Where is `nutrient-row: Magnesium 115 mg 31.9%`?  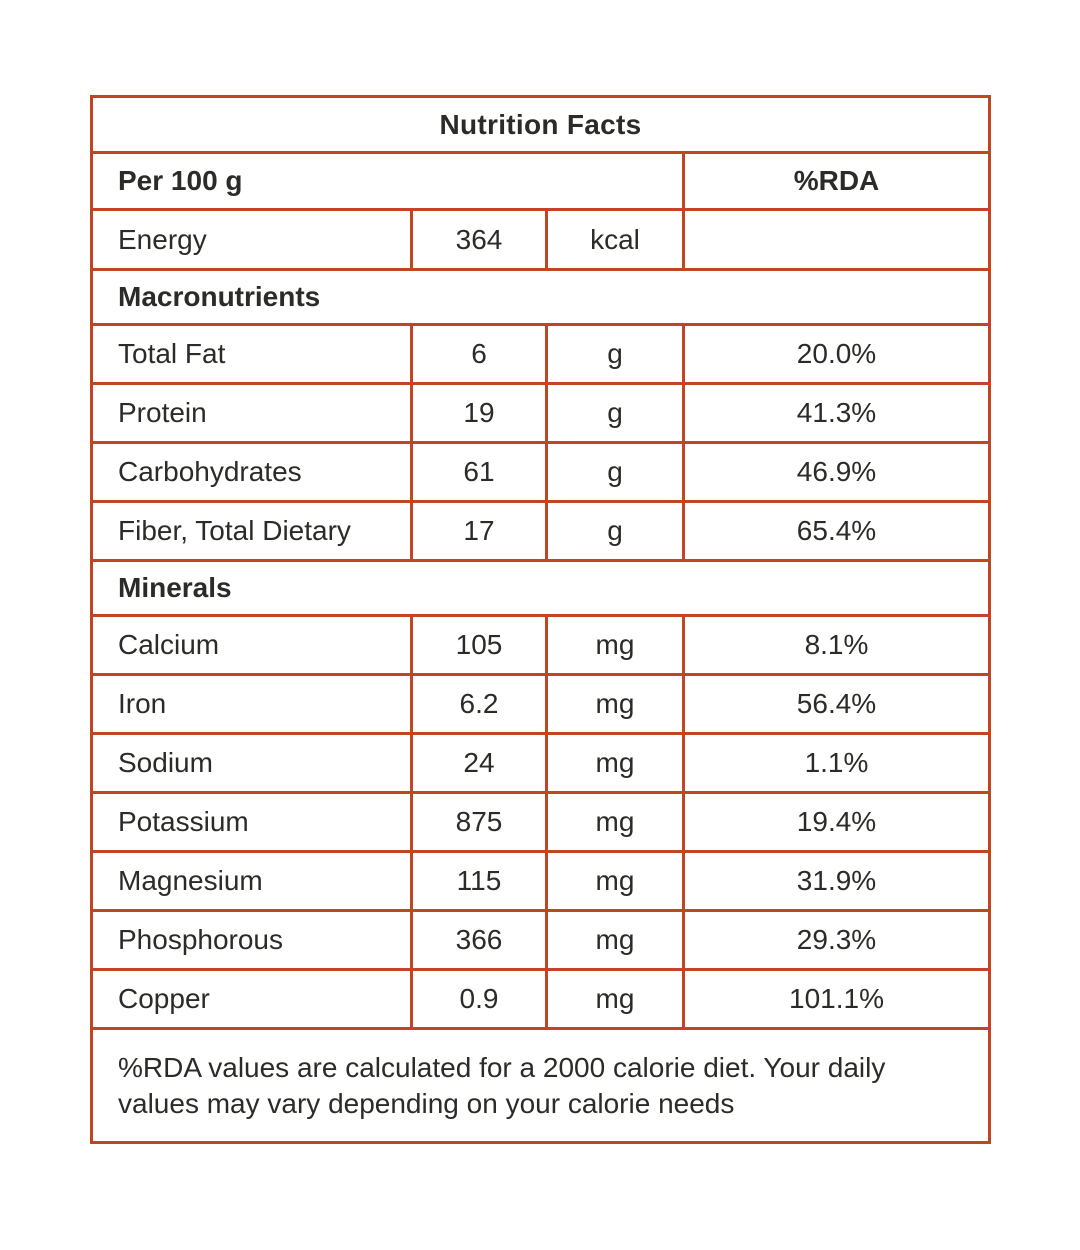
nutrient-row: Magnesium 115 mg 31.9% is located at coordinates (540, 881).